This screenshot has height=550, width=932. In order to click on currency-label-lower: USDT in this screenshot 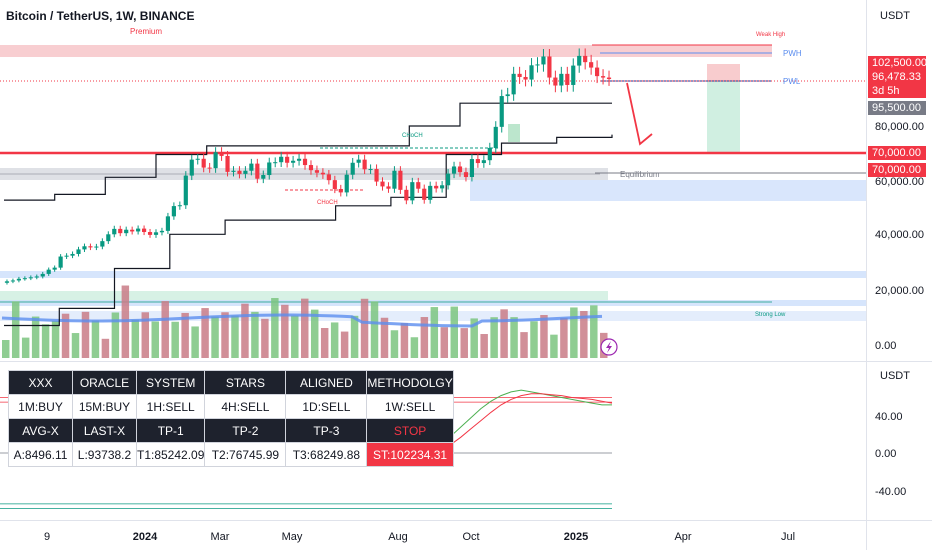, I will do `click(895, 376)`.